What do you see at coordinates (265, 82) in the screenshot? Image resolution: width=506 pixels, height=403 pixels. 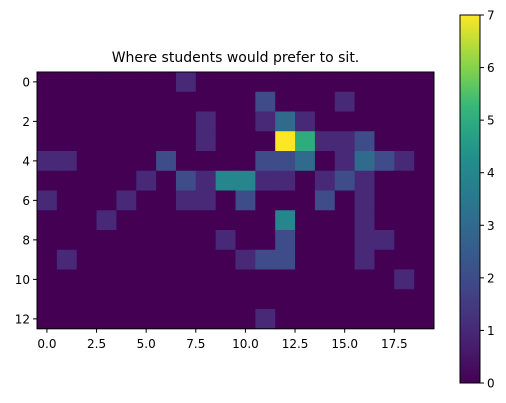 I see `heatmap-cell-r0-c11` at bounding box center [265, 82].